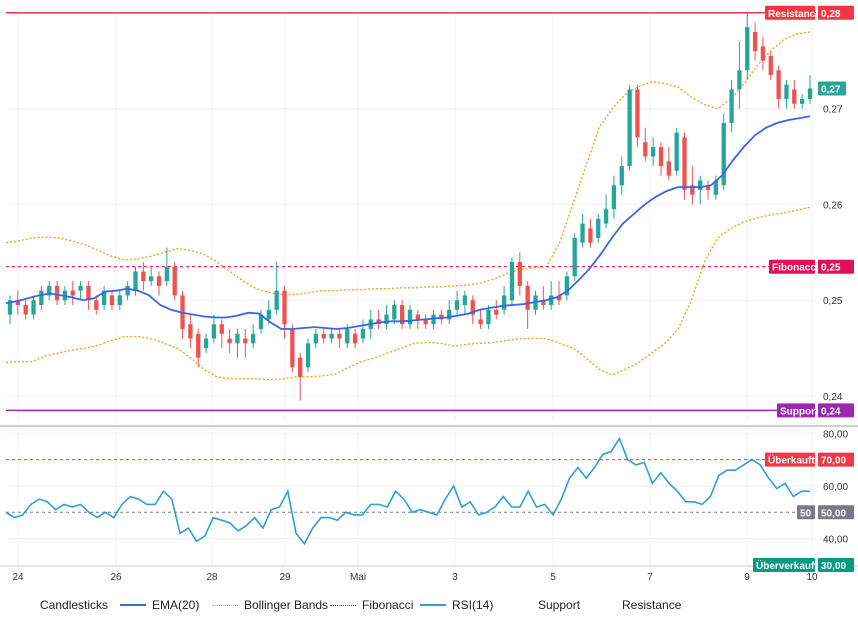 The height and width of the screenshot is (620, 858). What do you see at coordinates (833, 397) in the screenshot?
I see `price-tick-label: 0,24` at bounding box center [833, 397].